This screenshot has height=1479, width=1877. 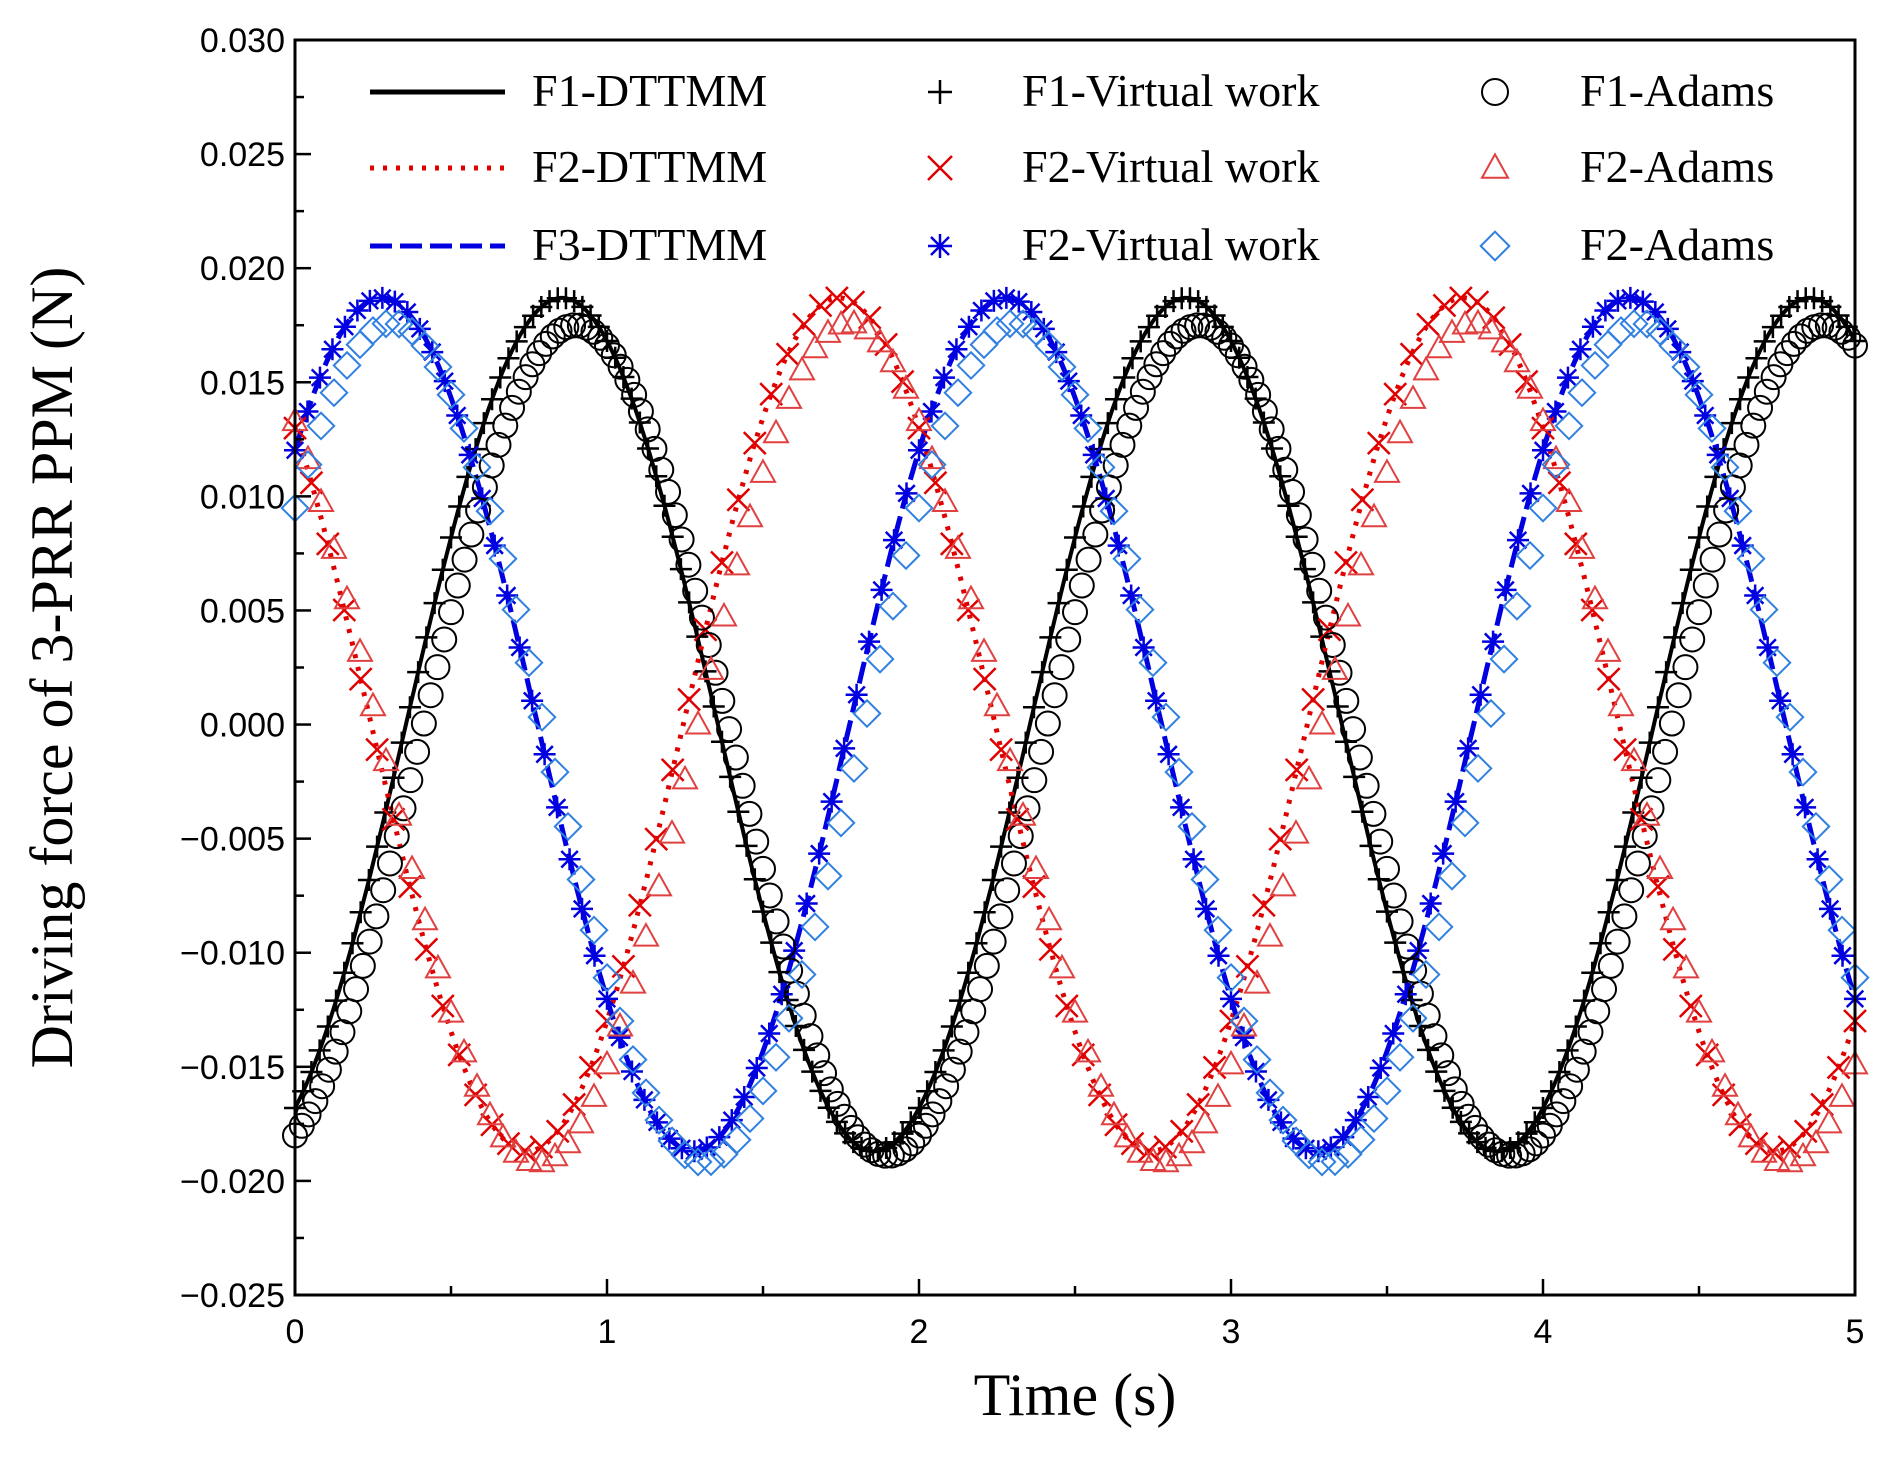 What do you see at coordinates (607, 1332) in the screenshot?
I see `x-tick-label: 1` at bounding box center [607, 1332].